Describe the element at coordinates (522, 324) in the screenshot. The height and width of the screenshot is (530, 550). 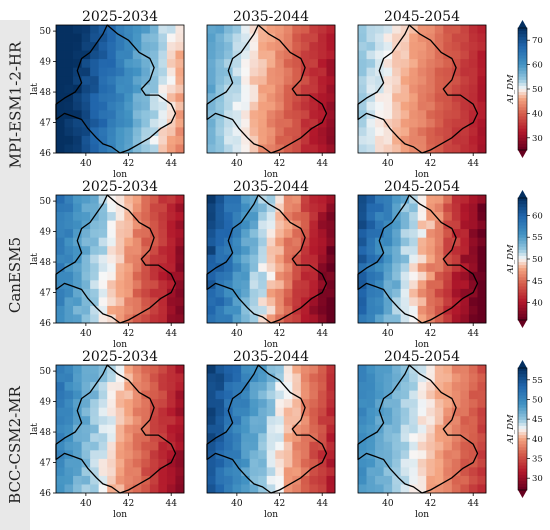
I see `colorbar-extend-bottom` at that location.